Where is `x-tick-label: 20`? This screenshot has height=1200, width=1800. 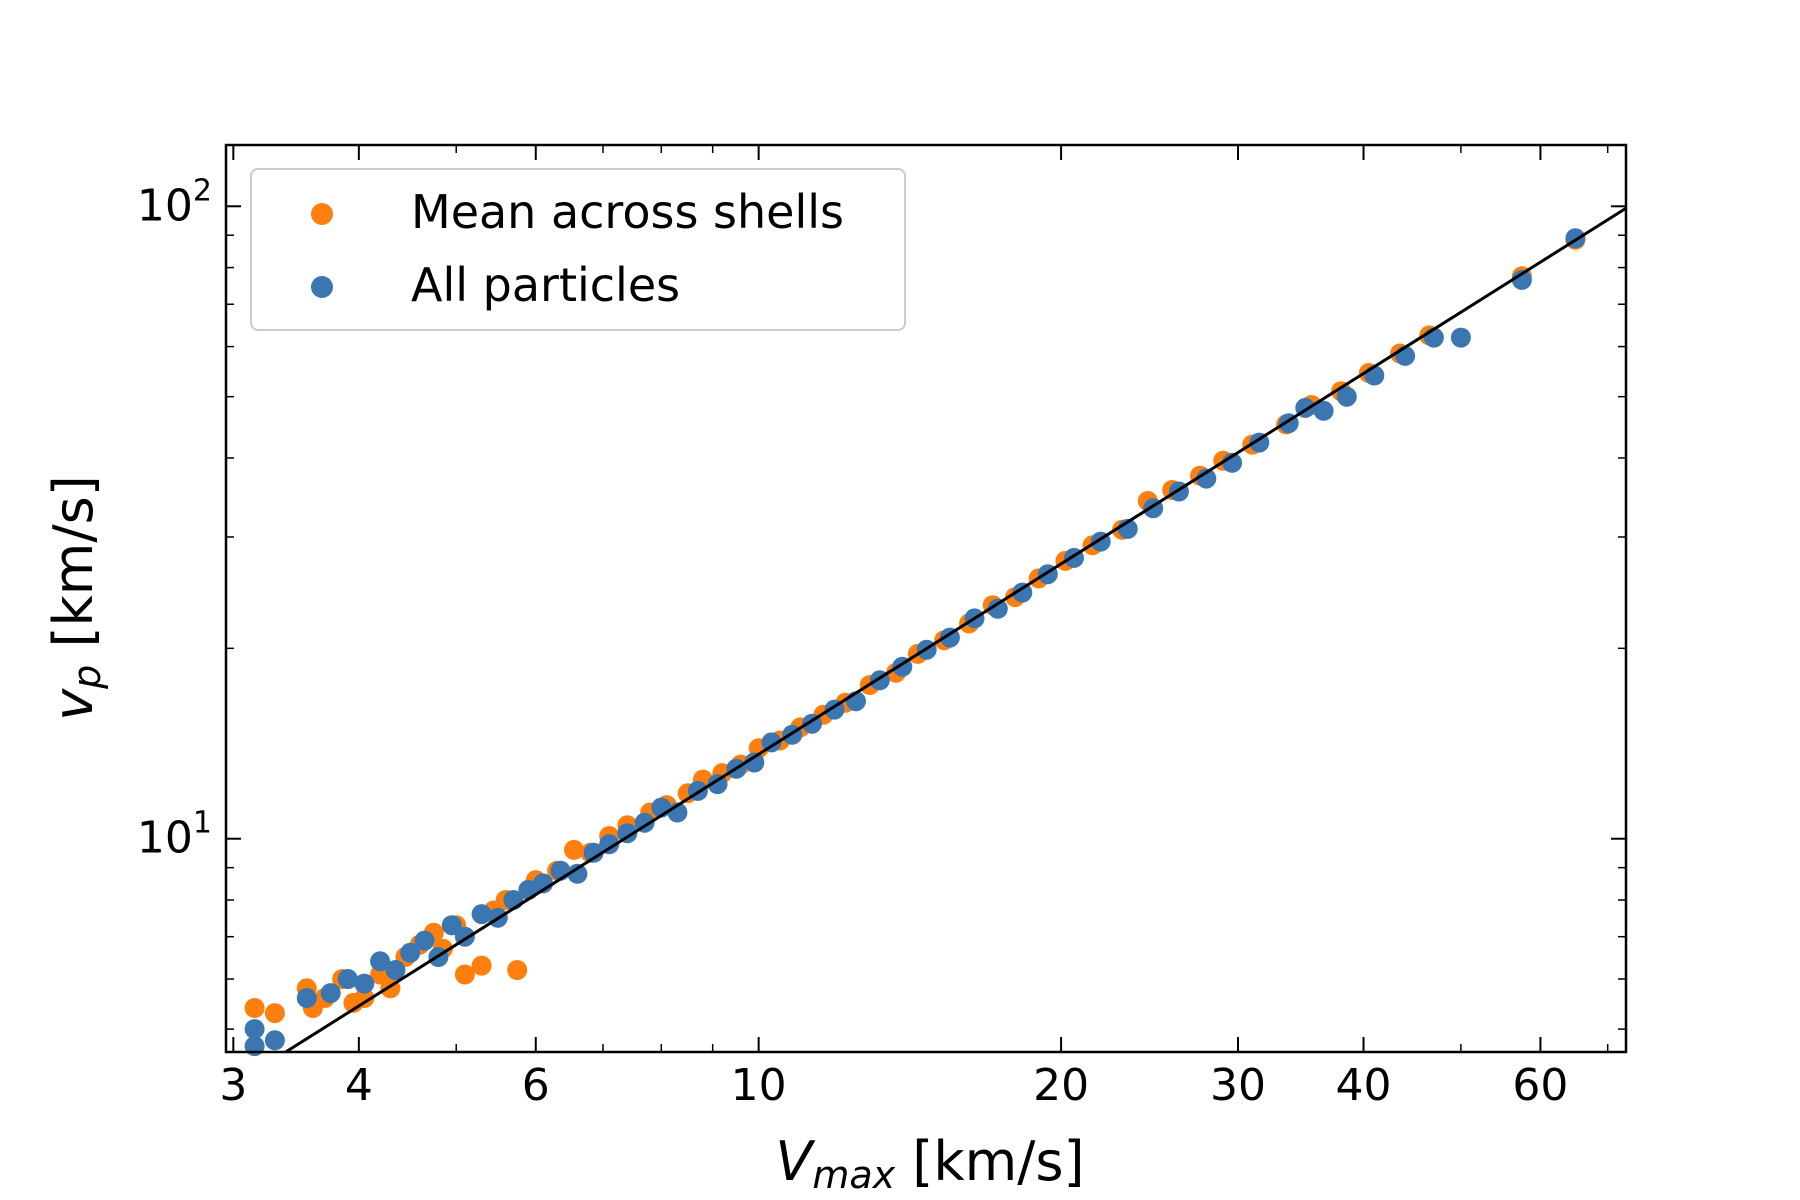 x-tick-label: 20 is located at coordinates (1061, 1085).